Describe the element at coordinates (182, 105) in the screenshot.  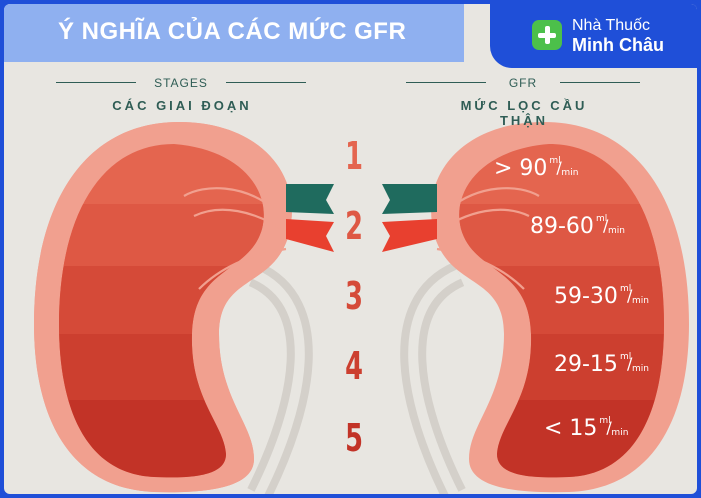
I see `stages-heading-vi: CÁC GIAI ĐOẠN` at that location.